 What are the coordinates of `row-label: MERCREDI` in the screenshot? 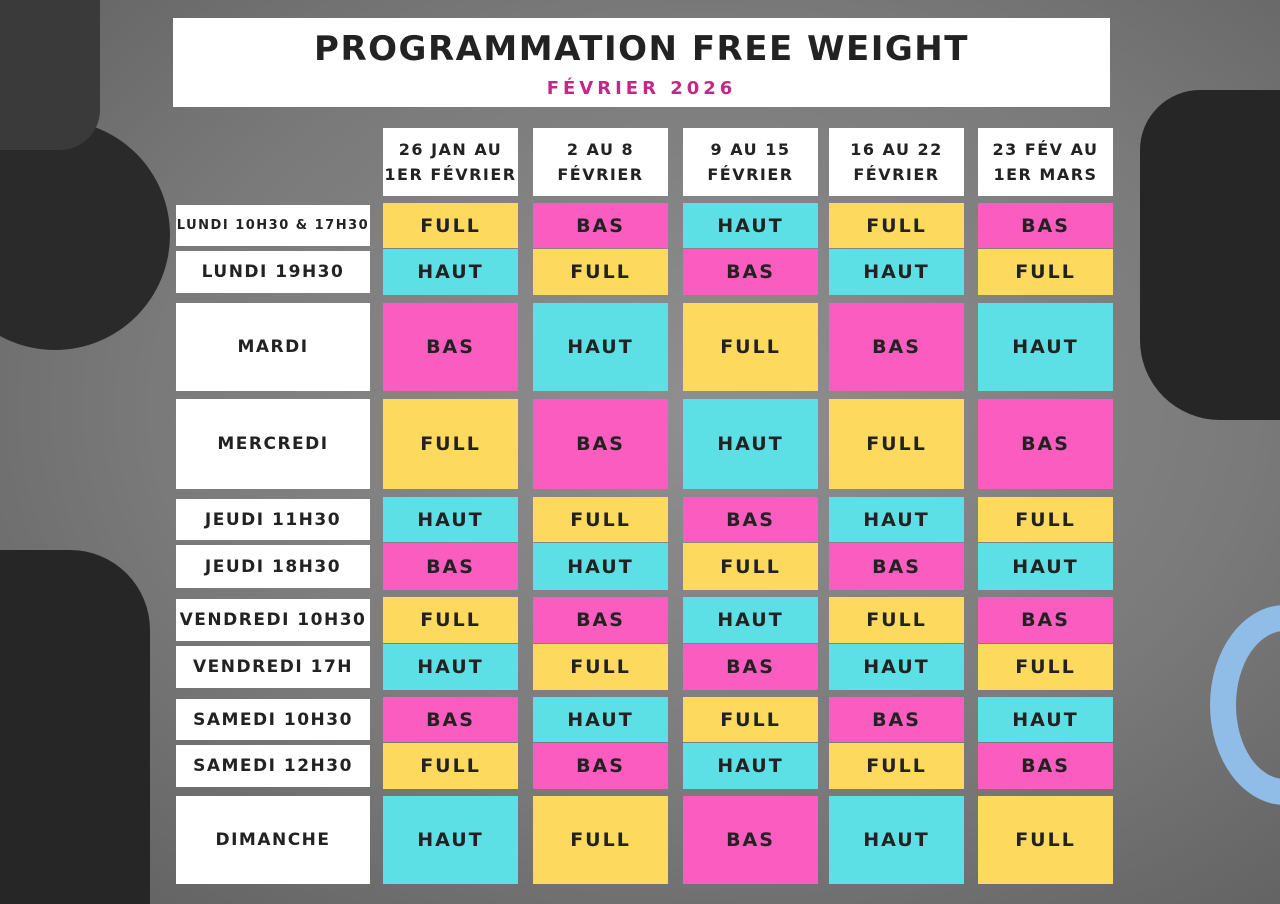 It's located at (273, 444).